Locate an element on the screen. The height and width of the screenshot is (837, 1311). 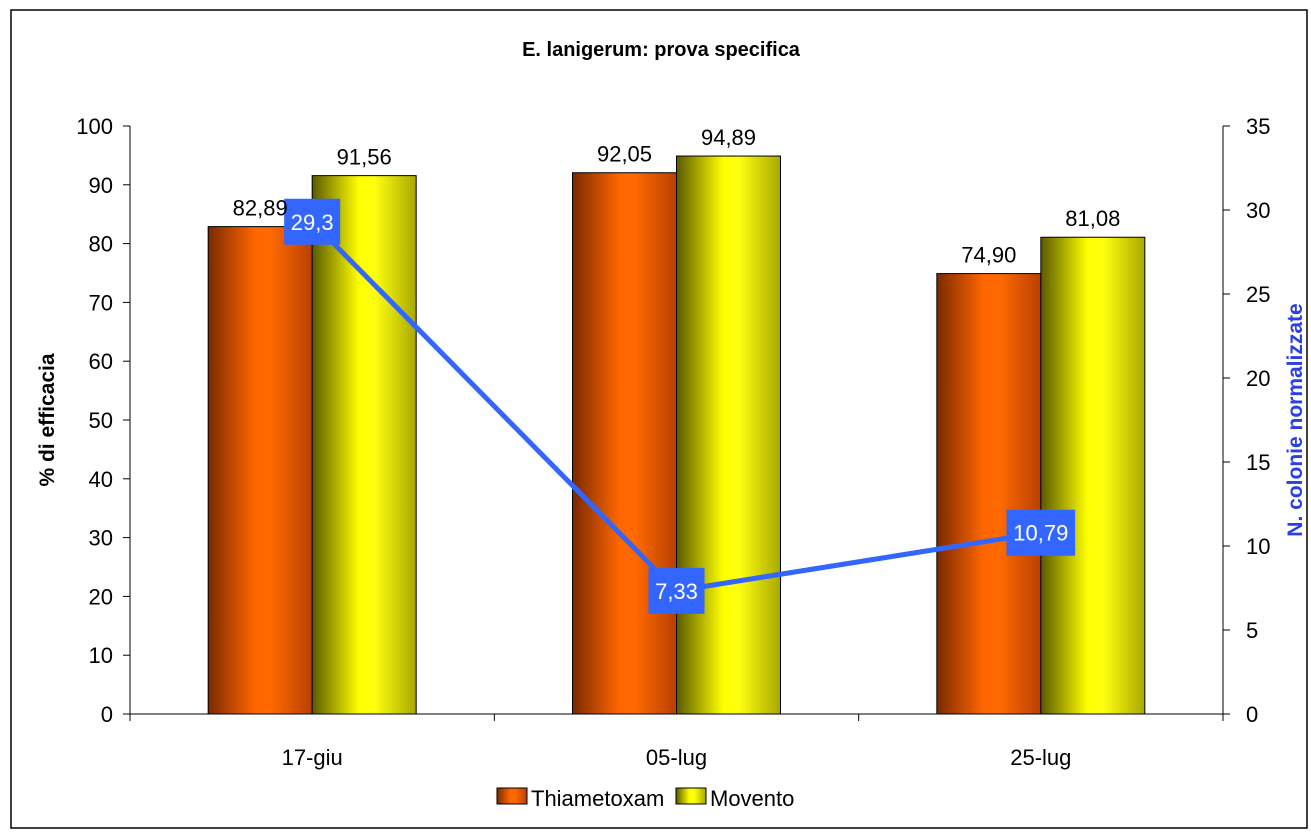
x-tick-label: 05-lug is located at coordinates (676, 757).